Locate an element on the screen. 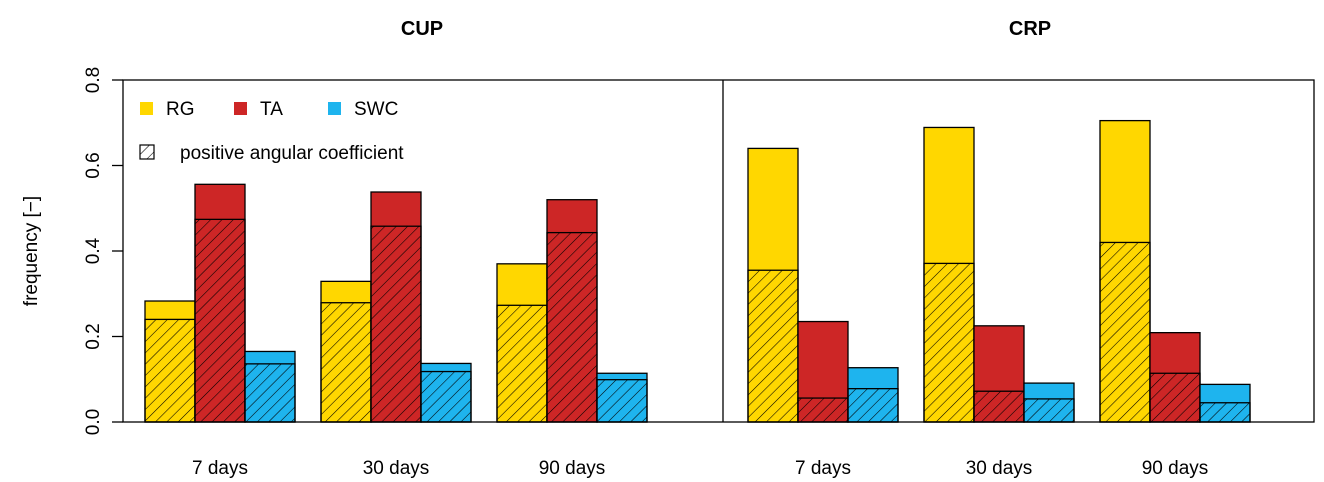  legend-swatch-swc is located at coordinates (334, 108).